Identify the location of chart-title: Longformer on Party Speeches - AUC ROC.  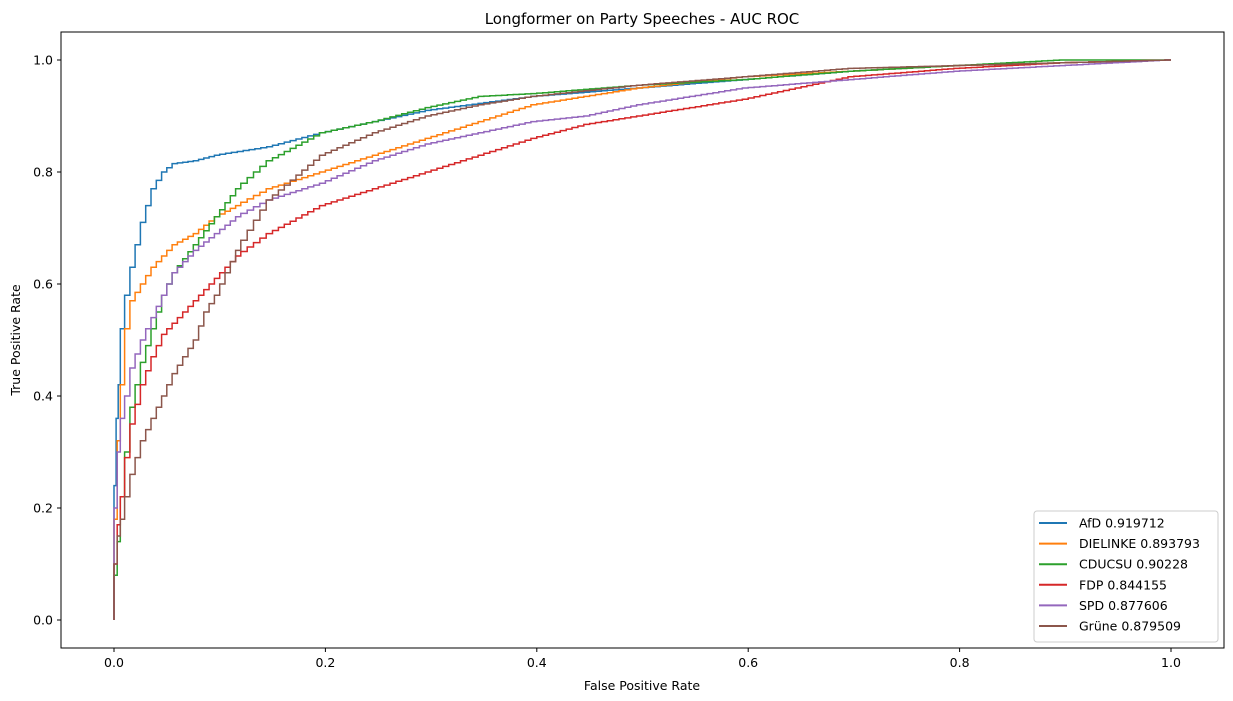
(642, 19).